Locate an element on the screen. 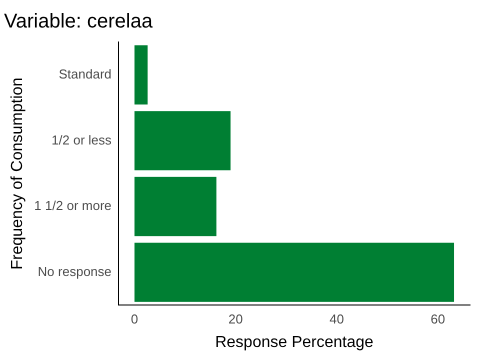 The width and height of the screenshot is (480, 360). y-tick-label: 1 1/2 or more is located at coordinates (73, 206).